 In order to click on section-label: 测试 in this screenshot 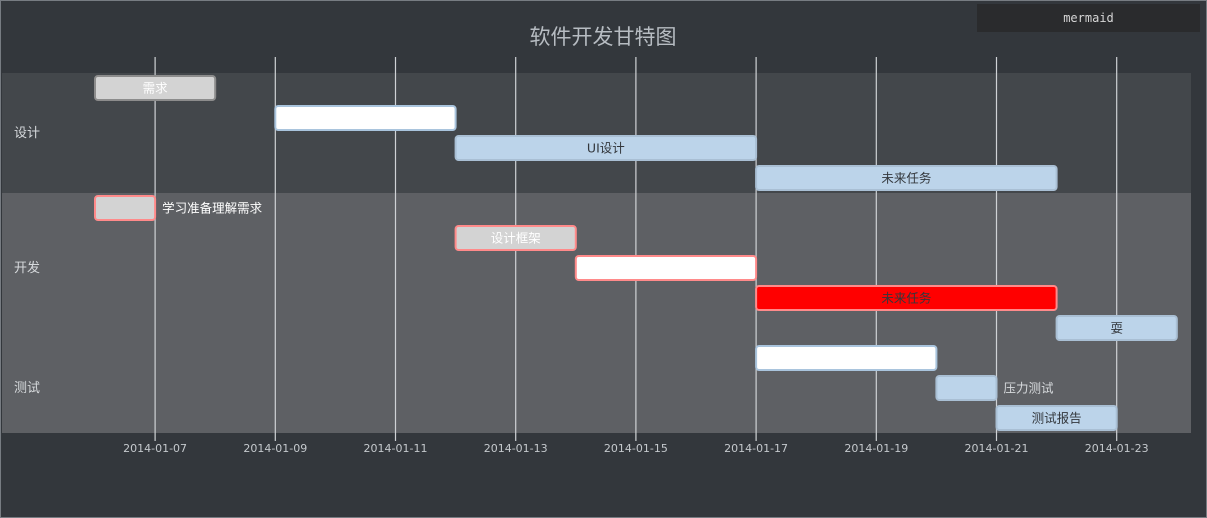, I will do `click(27, 388)`.